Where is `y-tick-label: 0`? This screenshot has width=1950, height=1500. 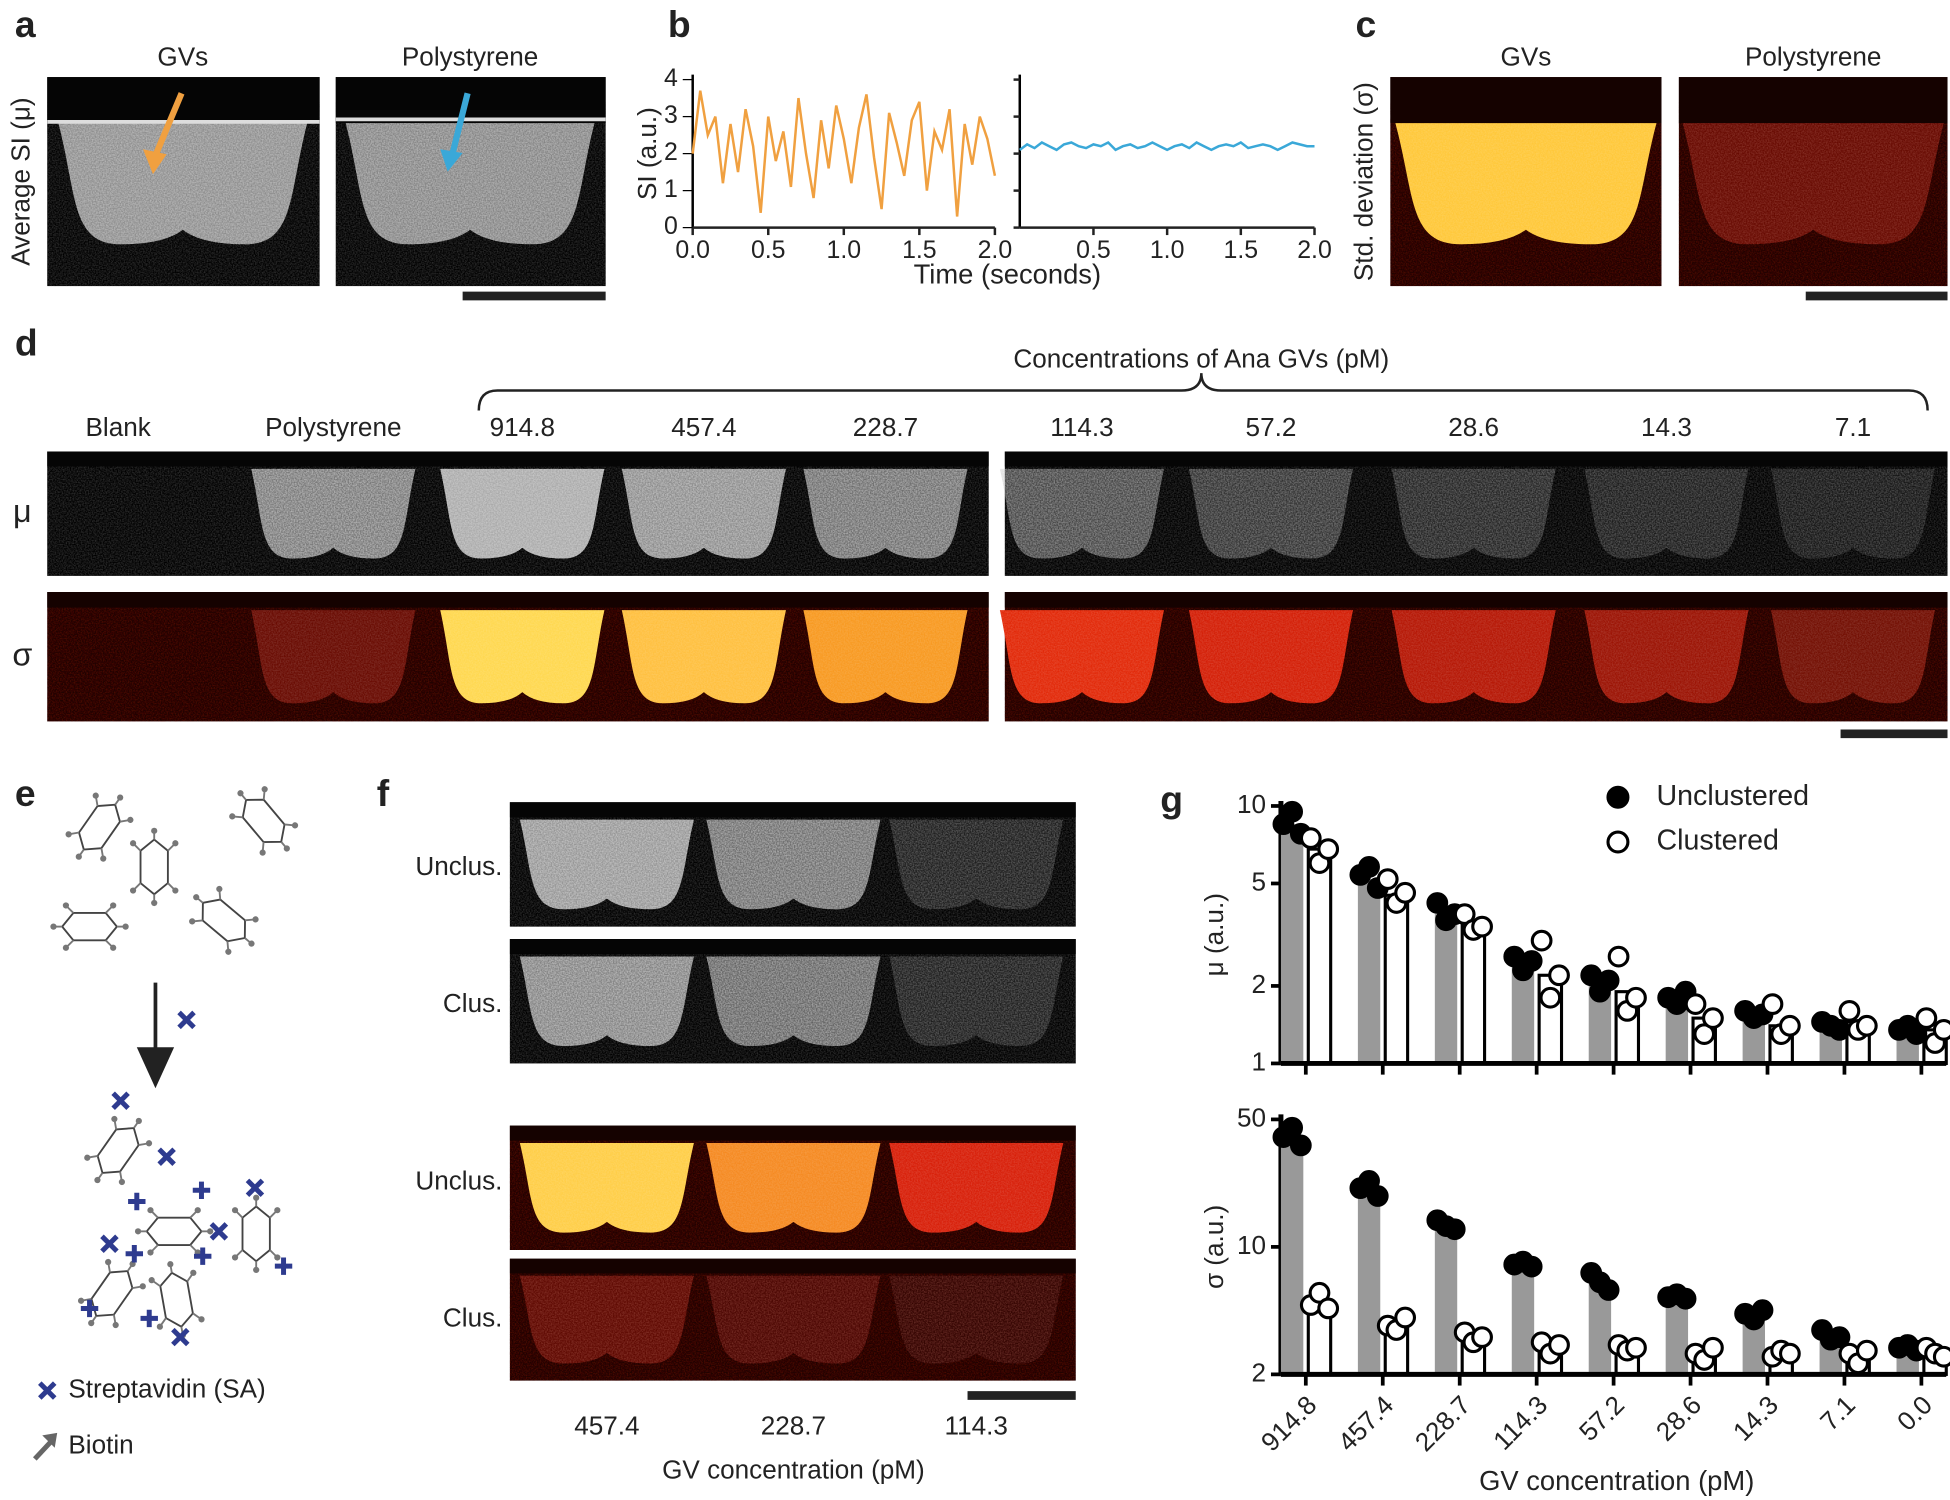 y-tick-label: 0 is located at coordinates (671, 226).